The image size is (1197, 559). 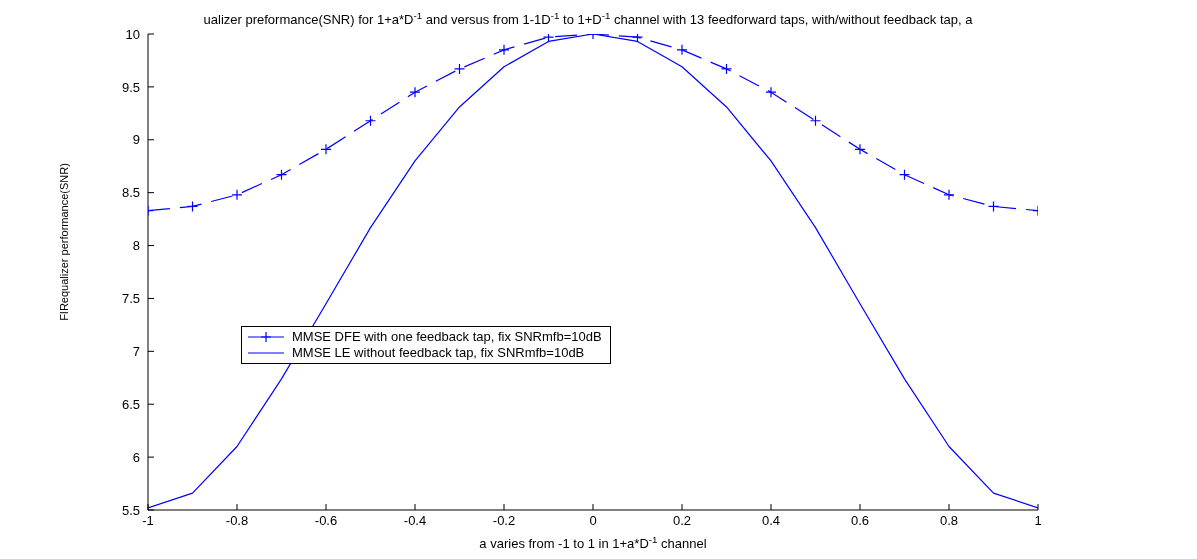 I want to click on x-axis-title: a varies from -1 to 1 in 1+a*D$^{-1}$ channel, so click(x=593, y=542).